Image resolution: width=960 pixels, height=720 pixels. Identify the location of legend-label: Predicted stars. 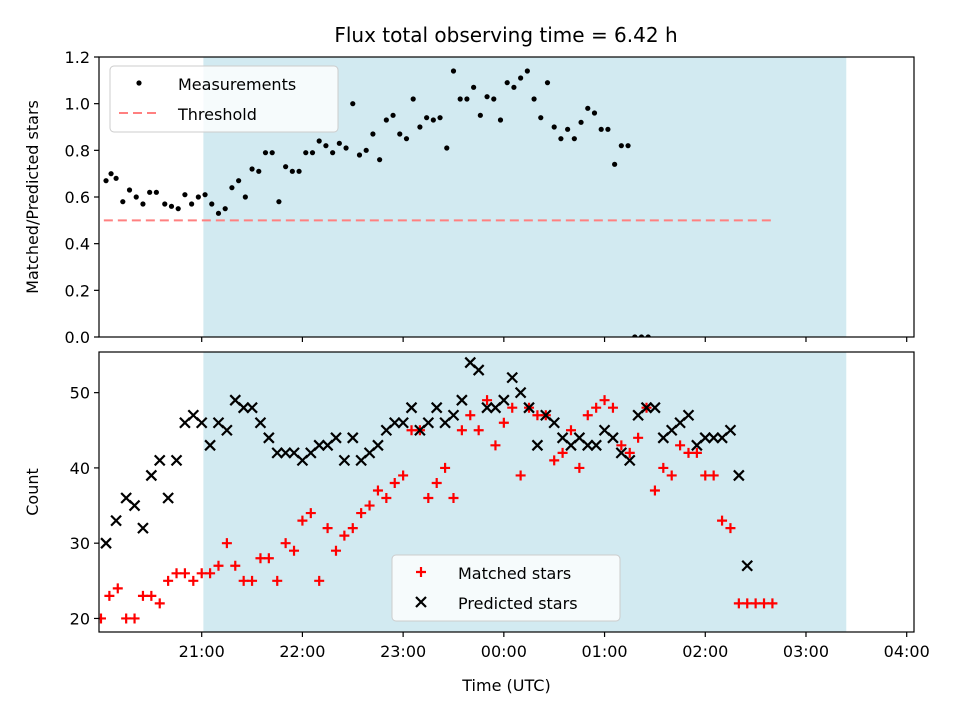
(518, 603).